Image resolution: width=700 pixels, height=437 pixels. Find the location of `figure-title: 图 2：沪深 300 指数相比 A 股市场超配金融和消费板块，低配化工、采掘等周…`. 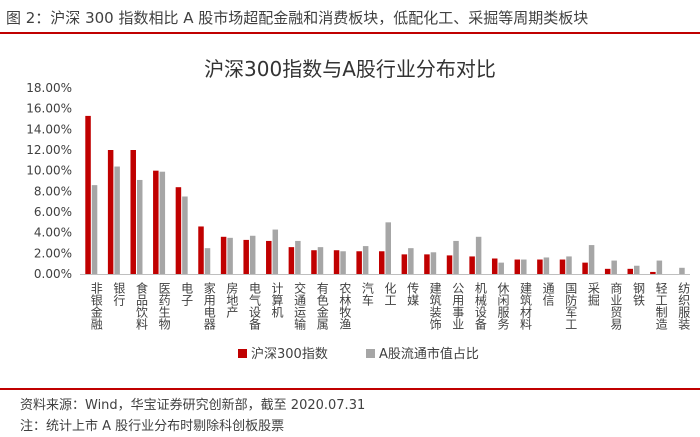

figure-title: 图 2：沪深 300 指数相比 A 股市场超配金融和消费板块，低配化工、采掘等周… is located at coordinates (297, 18).